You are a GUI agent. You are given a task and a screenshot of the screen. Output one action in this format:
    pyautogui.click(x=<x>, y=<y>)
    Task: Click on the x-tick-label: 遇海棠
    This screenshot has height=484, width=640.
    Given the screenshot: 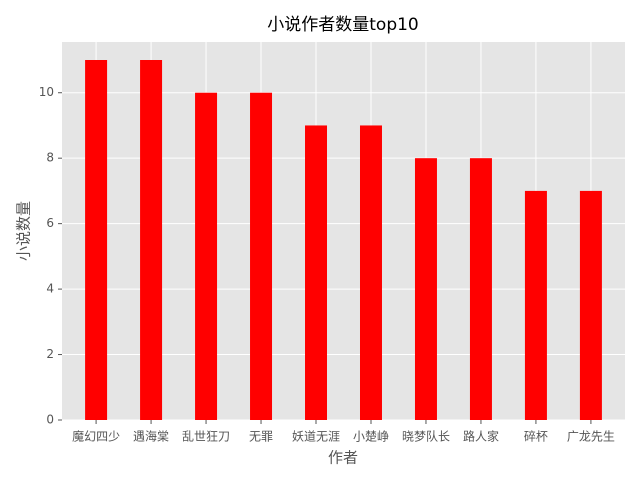 What is the action you would take?
    pyautogui.click(x=151, y=436)
    